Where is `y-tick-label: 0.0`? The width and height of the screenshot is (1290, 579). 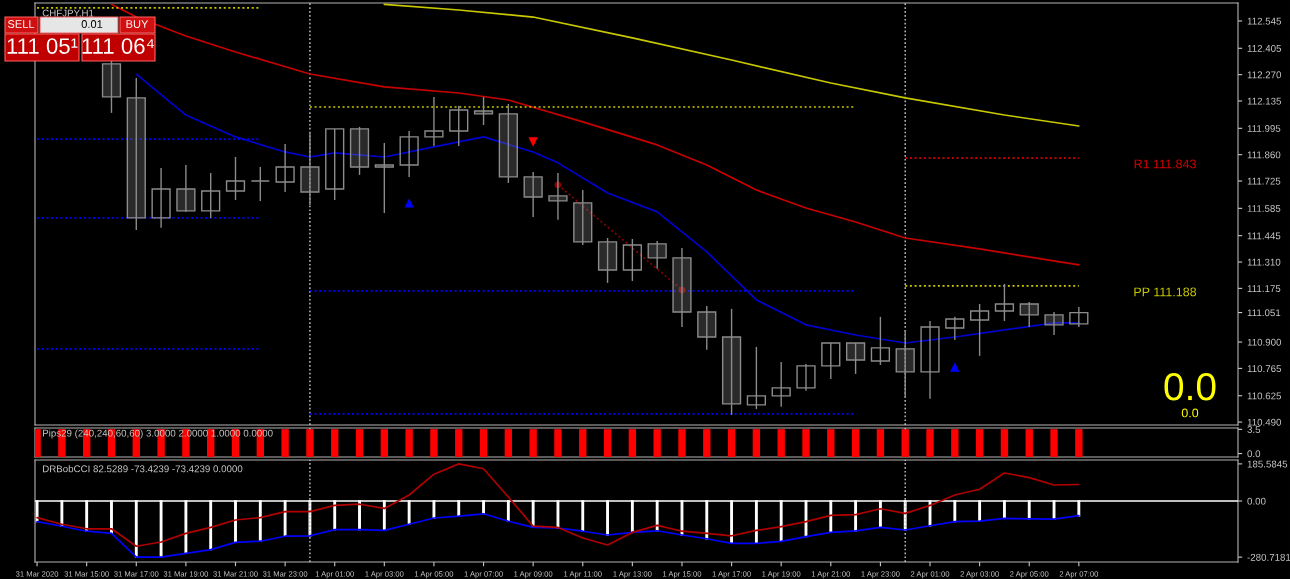
y-tick-label: 0.0 is located at coordinates (1254, 454).